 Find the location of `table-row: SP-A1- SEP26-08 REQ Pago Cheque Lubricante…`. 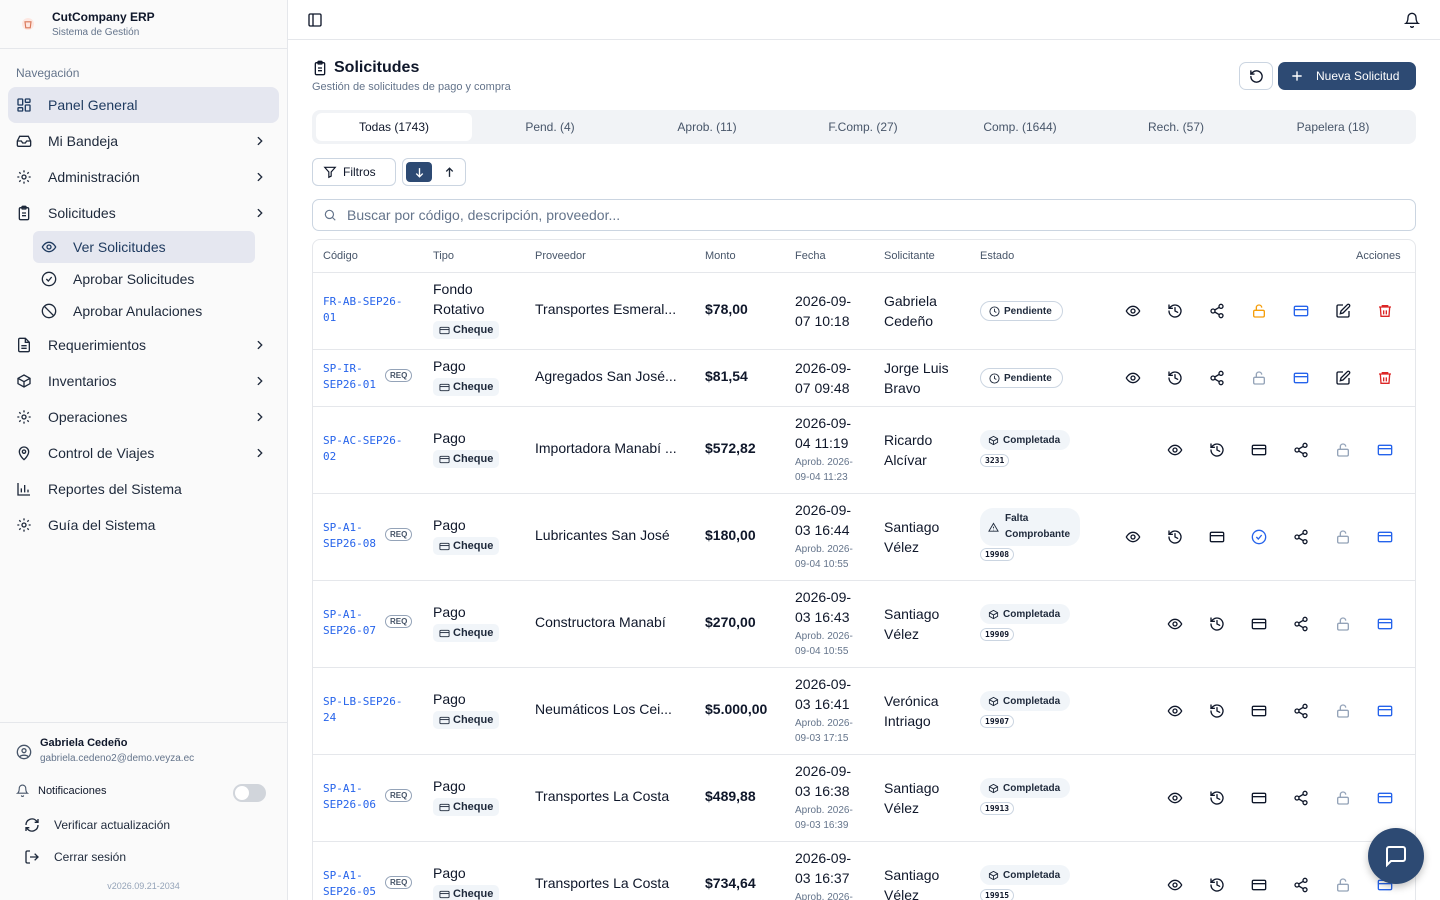

table-row: SP-A1- SEP26-08 REQ Pago Cheque Lubricante… is located at coordinates (864, 537).